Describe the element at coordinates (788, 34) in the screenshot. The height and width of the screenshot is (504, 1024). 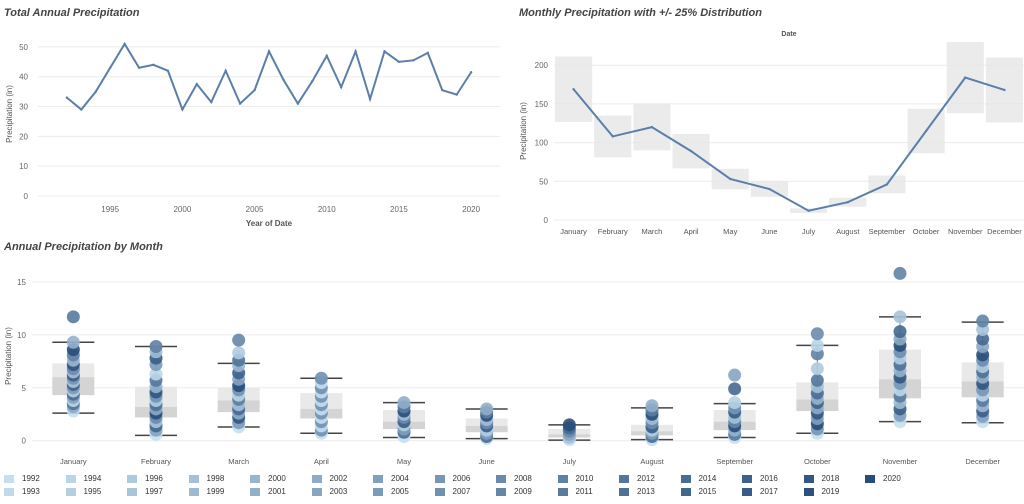
I see `column-header-date: Date` at that location.